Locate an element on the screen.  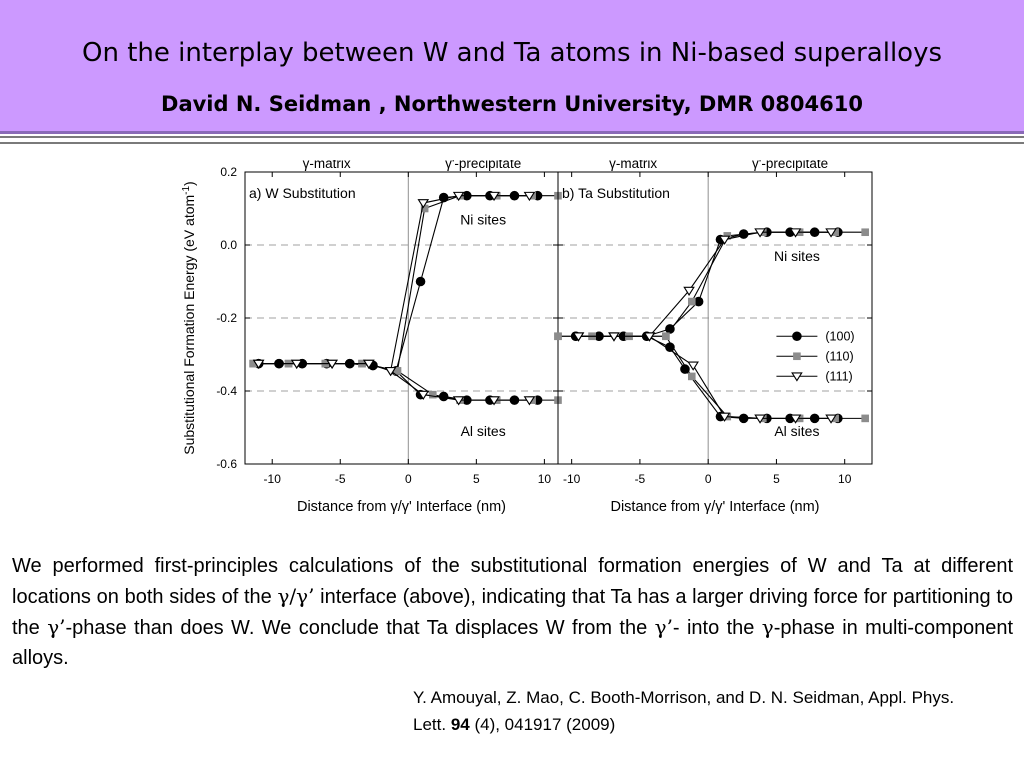
summary-text: - into the is located at coordinates (717, 628).